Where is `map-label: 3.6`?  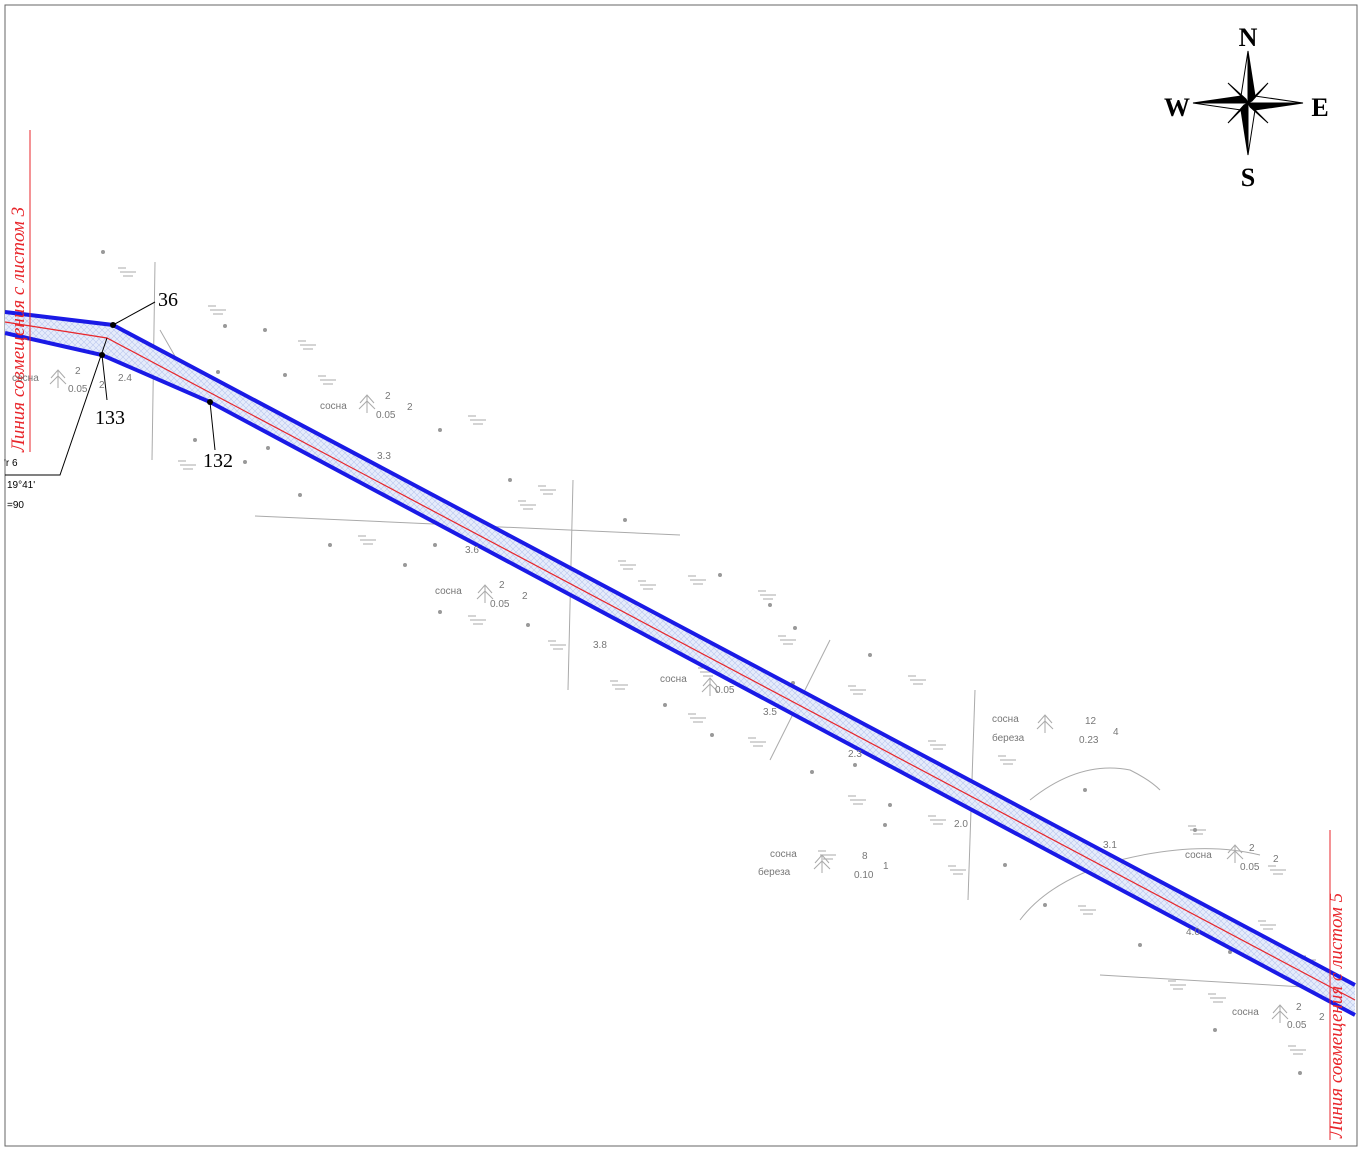 map-label: 3.6 is located at coordinates (472, 550).